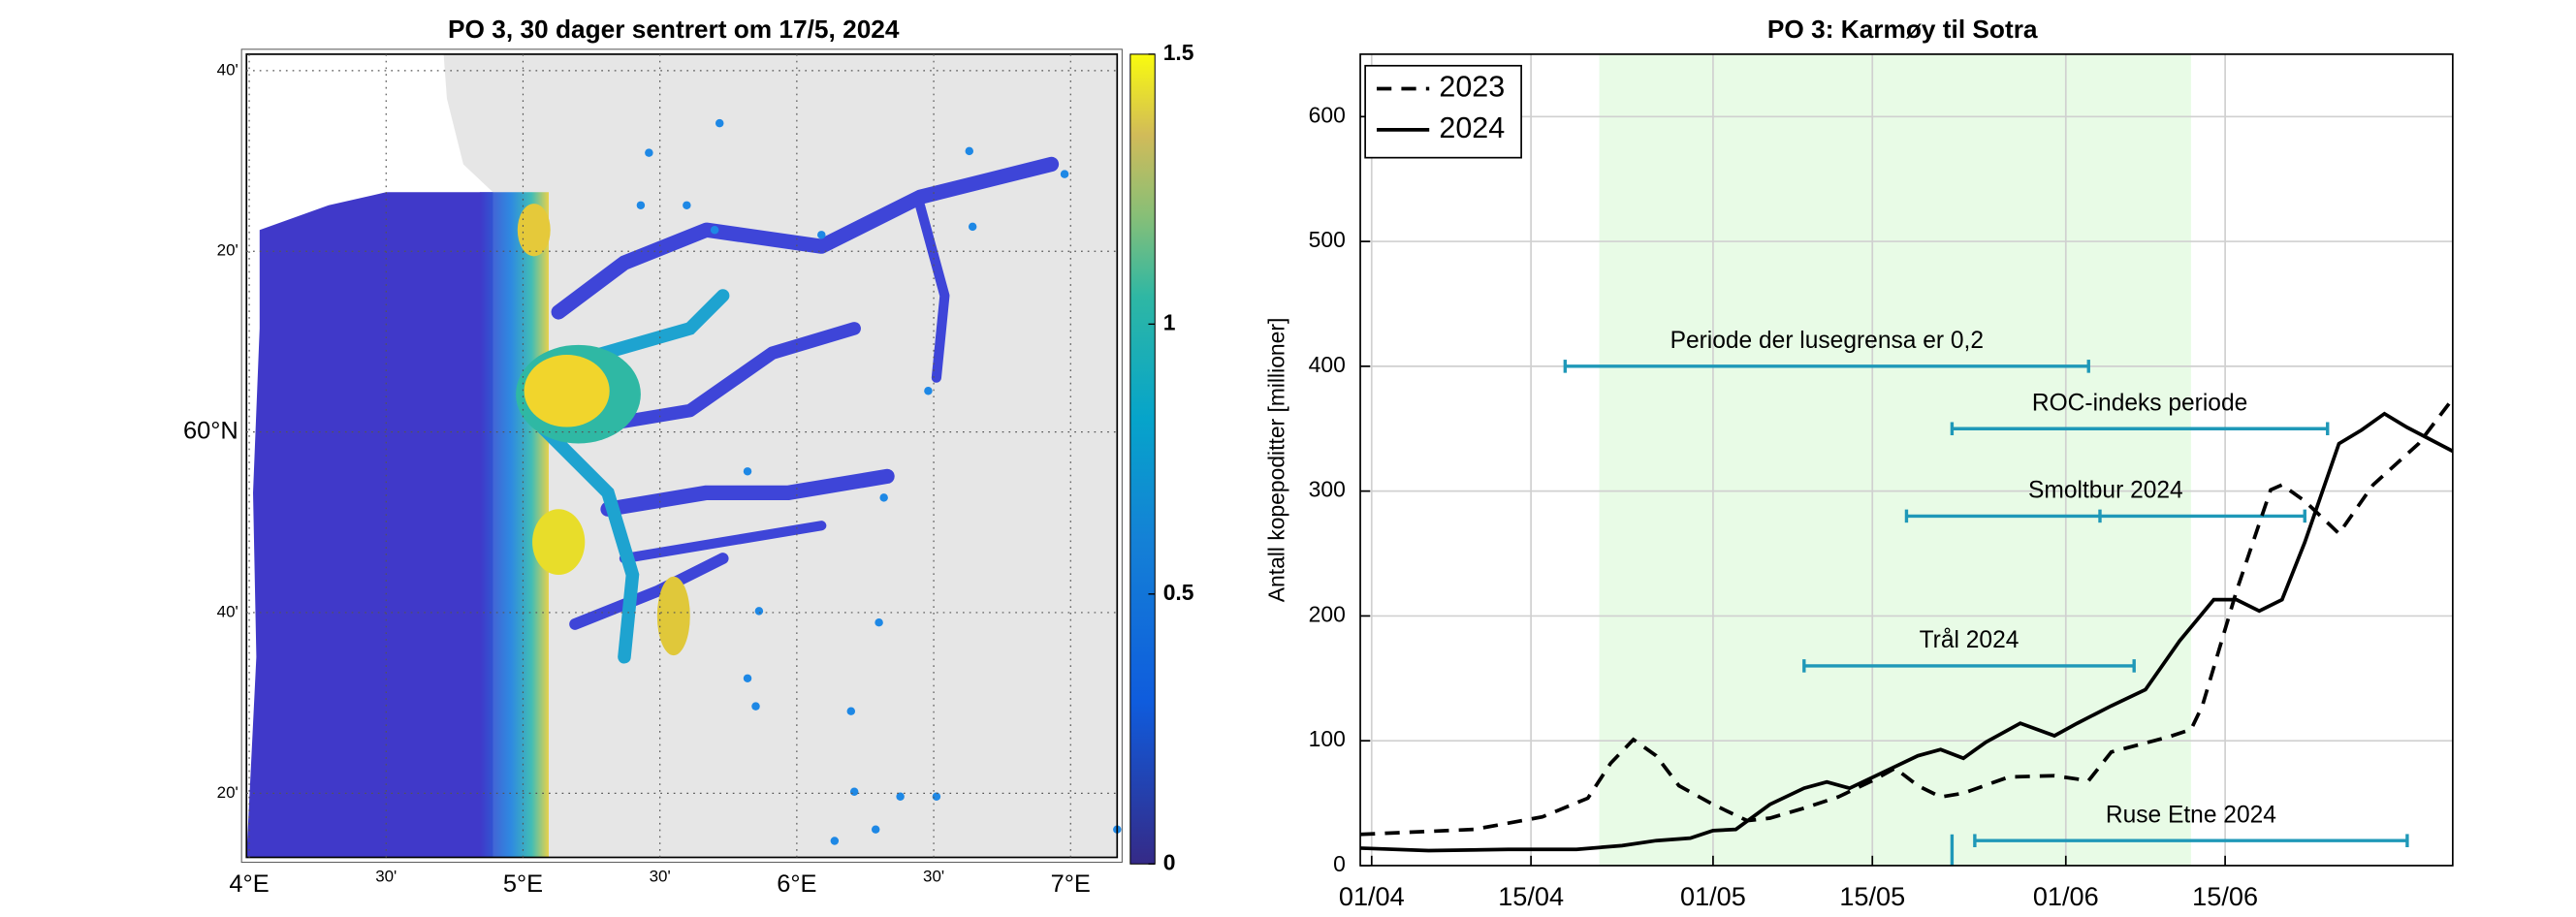  Describe the element at coordinates (211, 430) in the screenshot. I see `y-tick-label: 60°N` at that location.